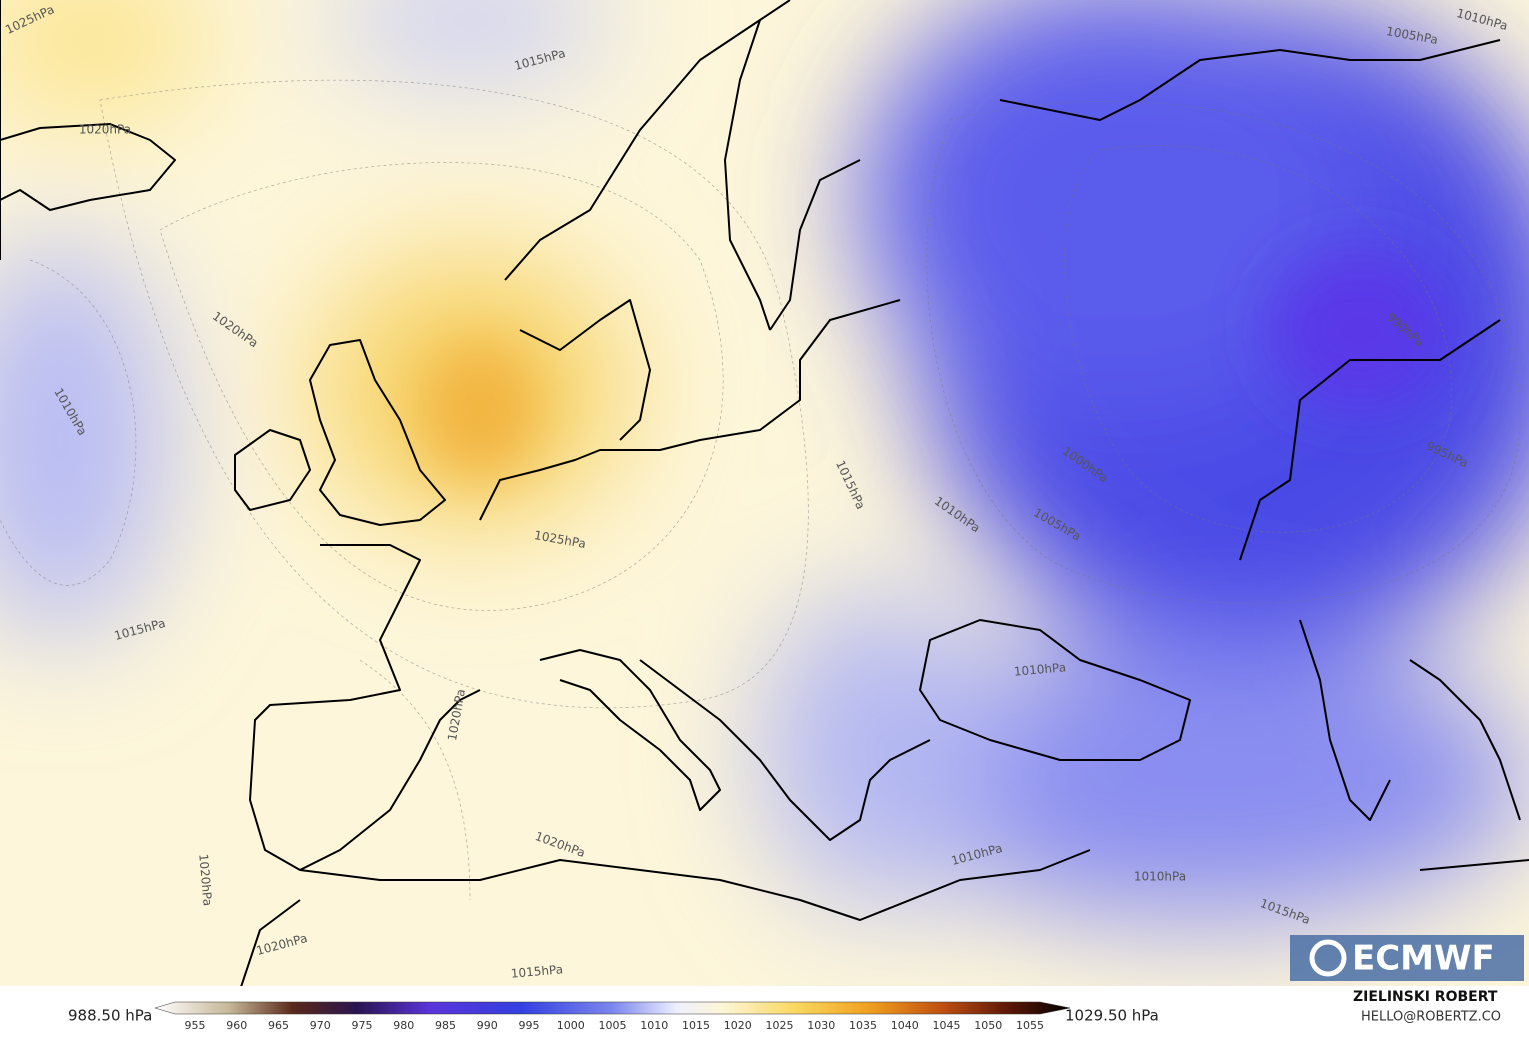 This screenshot has width=1529, height=1039. I want to click on colorbar-tick: 995, so click(529, 1025).